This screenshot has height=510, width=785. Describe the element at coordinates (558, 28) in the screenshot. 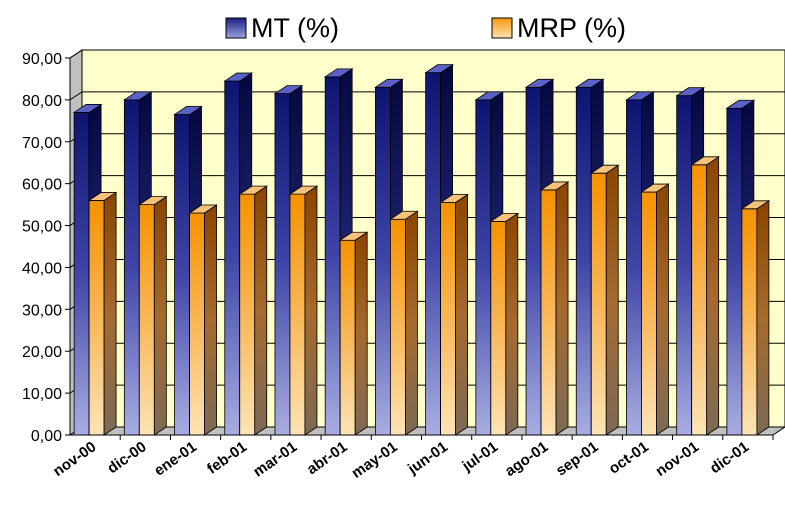

I see `legend-item-mrp: MRP (%)` at that location.